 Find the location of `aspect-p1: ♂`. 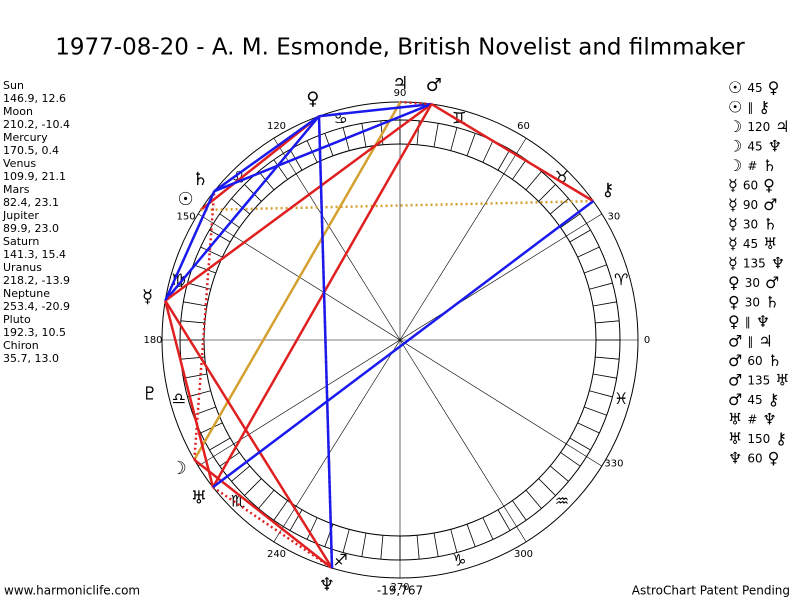

aspect-p1: ♂ is located at coordinates (735, 399).